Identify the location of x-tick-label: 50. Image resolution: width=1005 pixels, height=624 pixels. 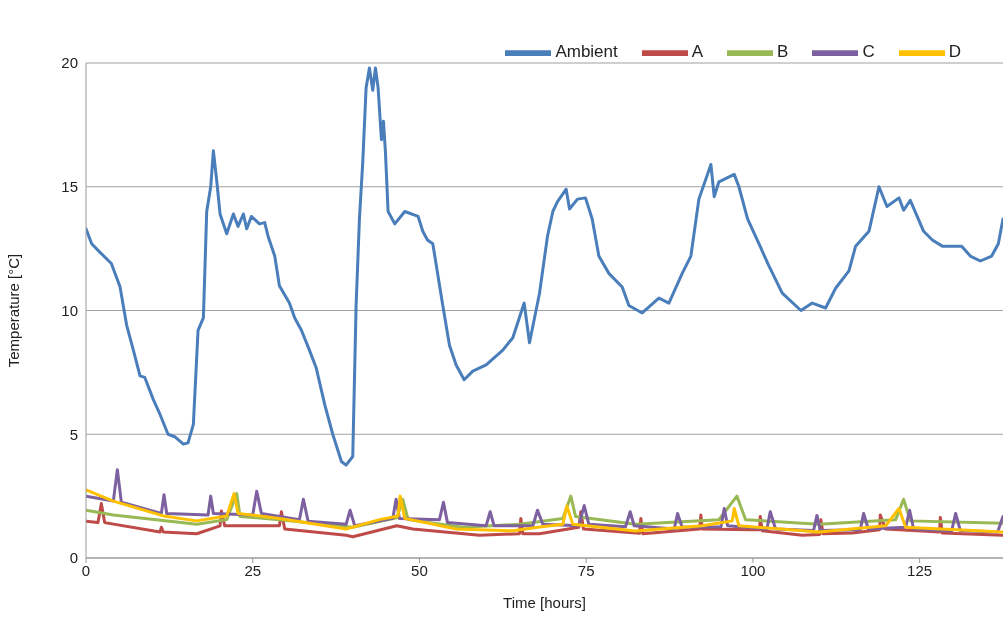
(419, 570).